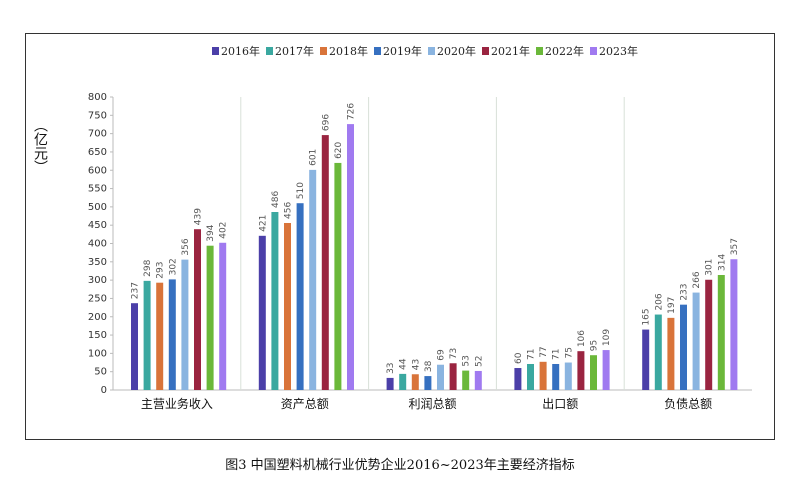 This screenshot has height=500, width=800. I want to click on data-label: 75, so click(569, 352).